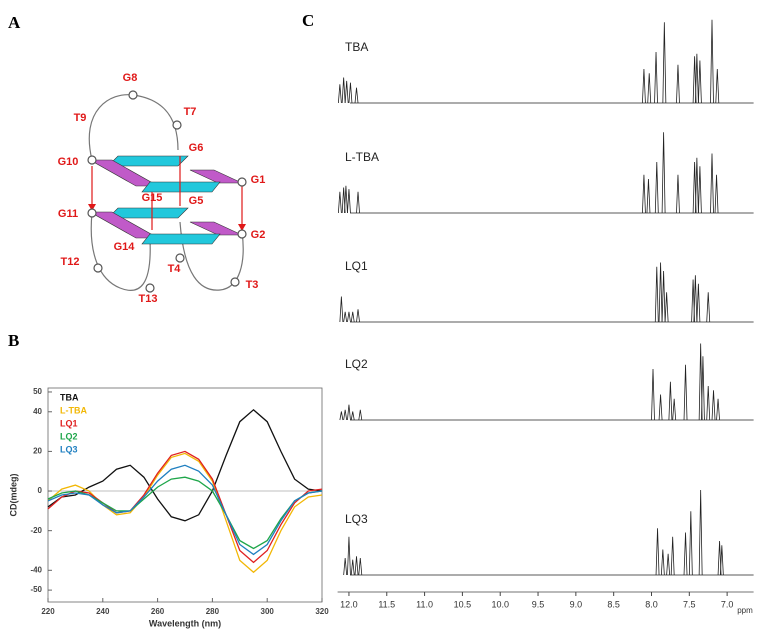 This screenshot has width=771, height=632. Describe the element at coordinates (148, 299) in the screenshot. I see `node-label: T13` at that location.